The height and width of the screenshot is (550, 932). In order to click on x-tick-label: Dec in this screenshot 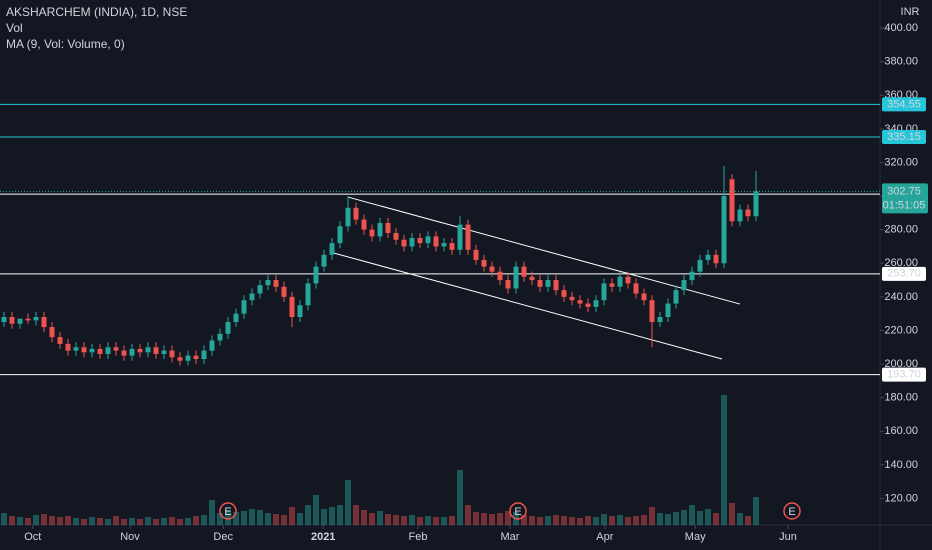, I will do `click(223, 537)`.